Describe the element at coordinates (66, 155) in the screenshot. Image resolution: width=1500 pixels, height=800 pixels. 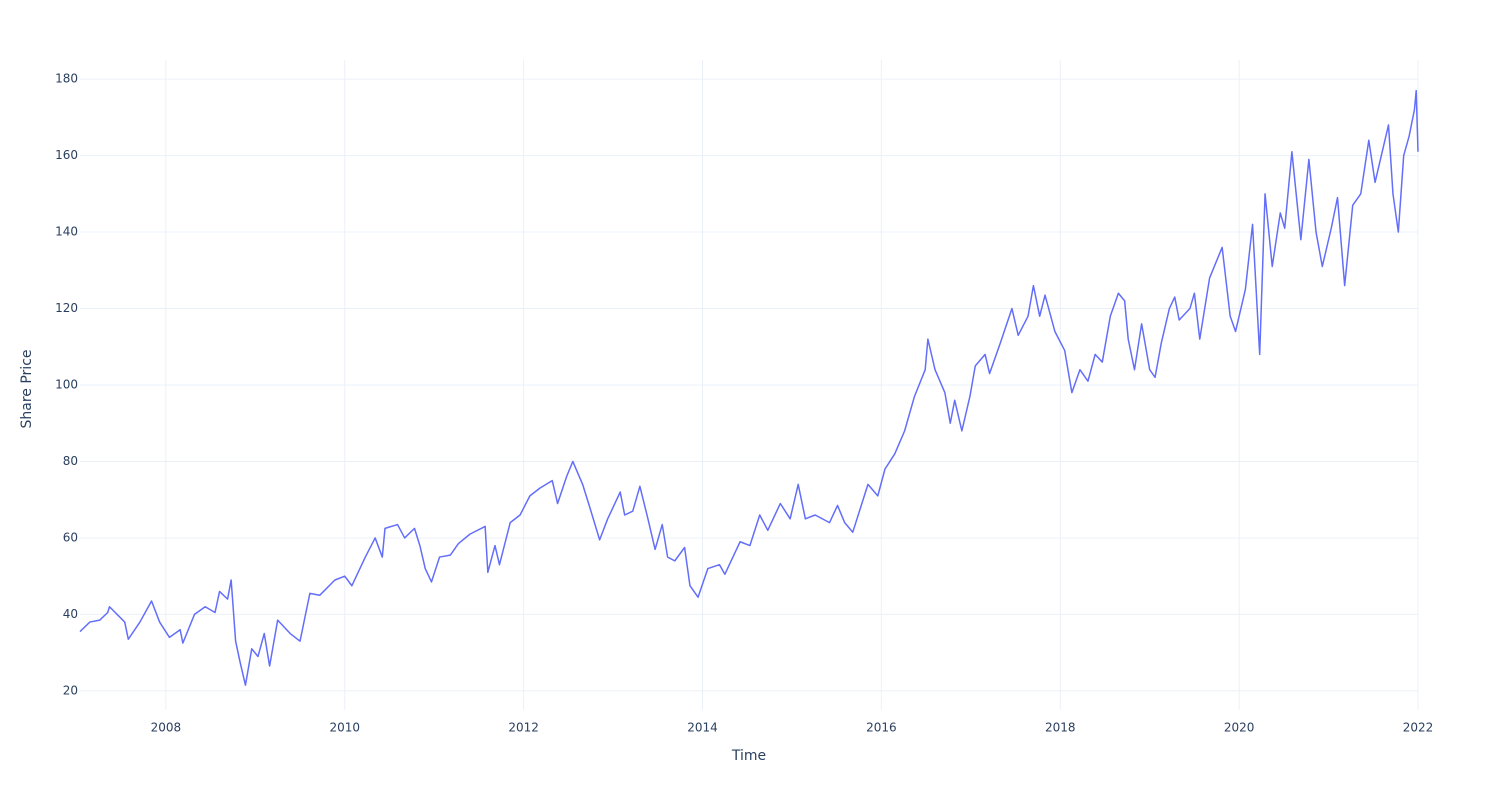
I see `y-tick-label: 160` at that location.